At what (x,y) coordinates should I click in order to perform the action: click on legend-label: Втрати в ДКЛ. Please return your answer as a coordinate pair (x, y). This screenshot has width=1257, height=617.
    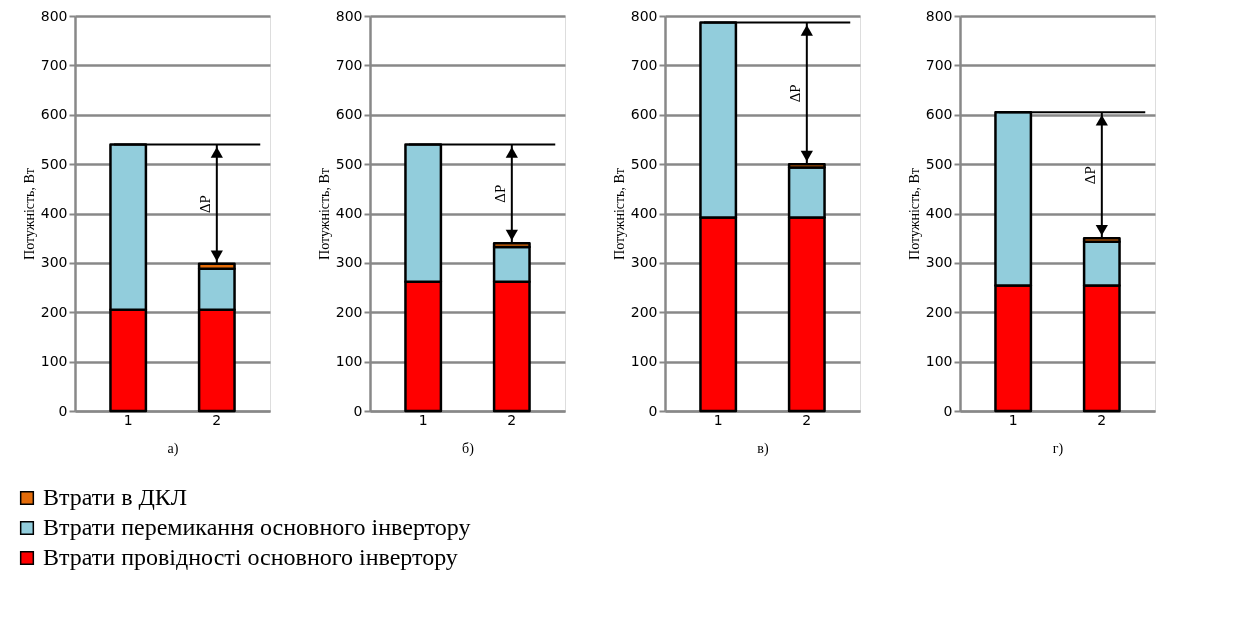
    Looking at the image, I should click on (115, 497).